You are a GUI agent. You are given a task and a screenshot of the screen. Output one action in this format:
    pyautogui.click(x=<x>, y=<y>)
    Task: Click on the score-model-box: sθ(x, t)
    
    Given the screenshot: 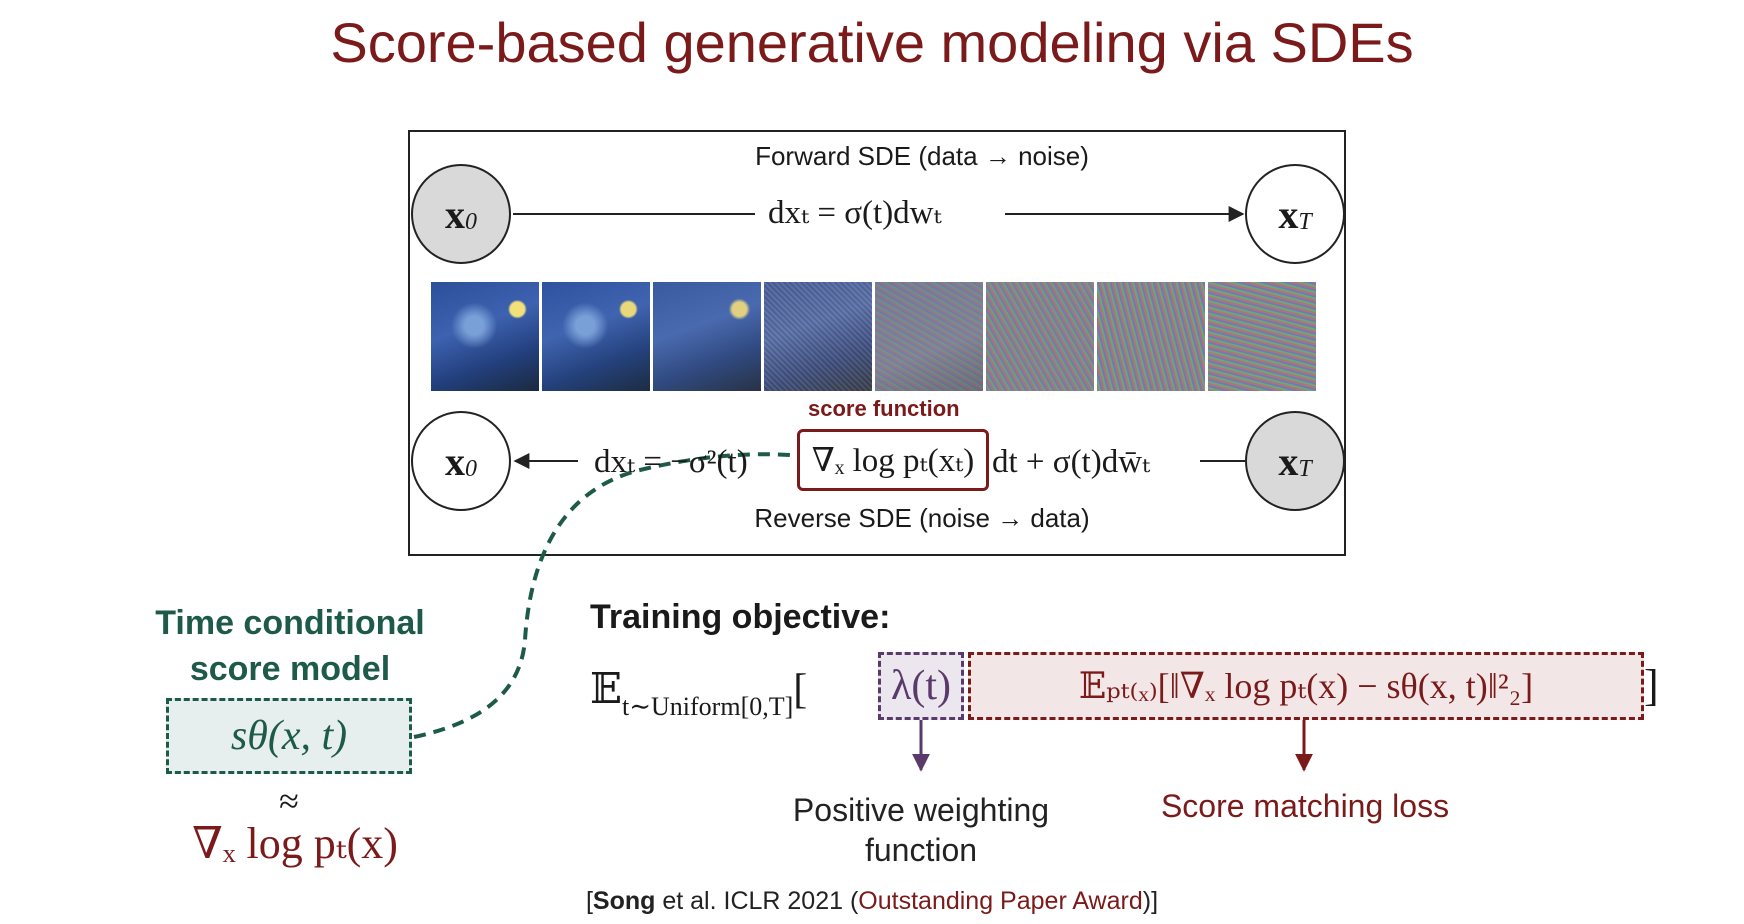 What is the action you would take?
    pyautogui.click(x=289, y=736)
    